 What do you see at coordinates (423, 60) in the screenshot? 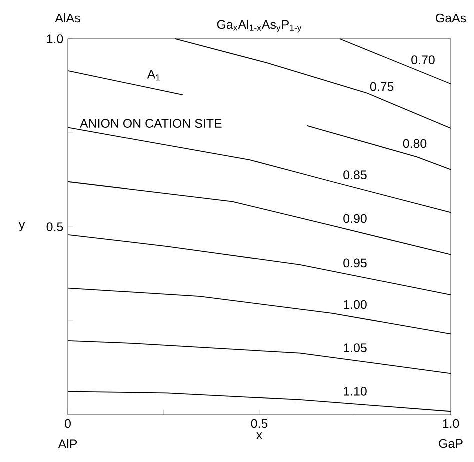
I see `series-label: 0.70` at bounding box center [423, 60].